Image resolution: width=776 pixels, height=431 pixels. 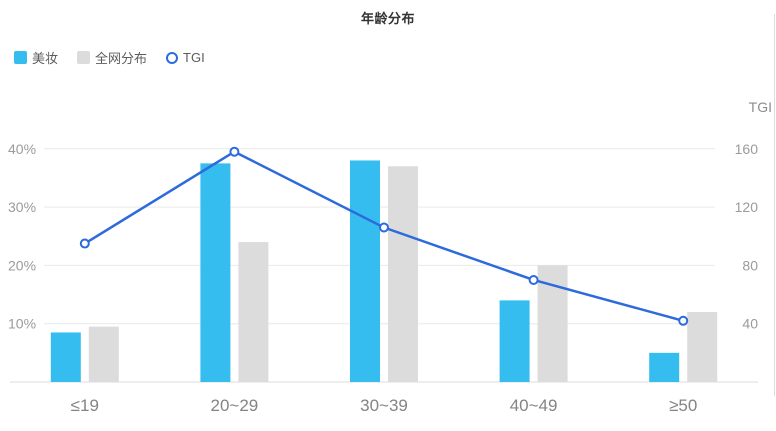 I want to click on right-axis-tick-label: 40, so click(x=750, y=324).